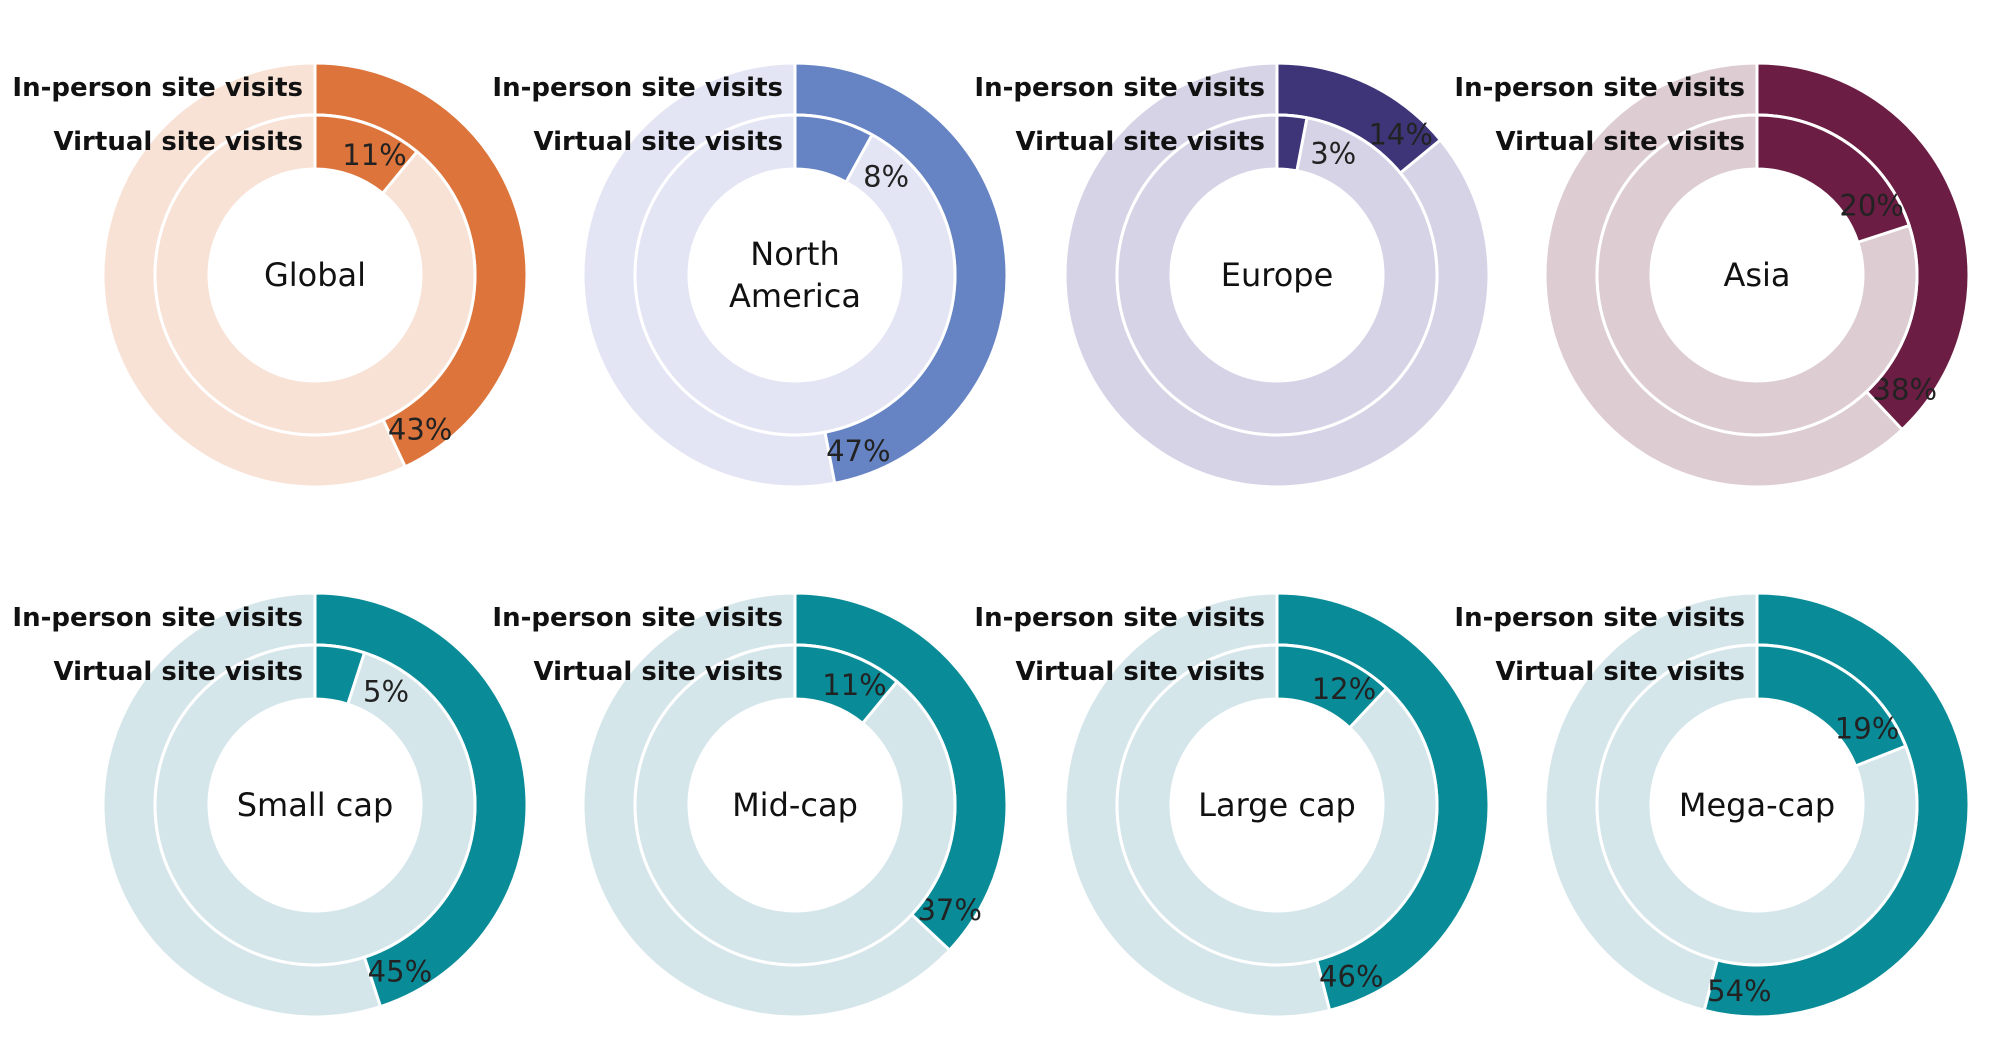  Describe the element at coordinates (1757, 805) in the screenshot. I see `center-label-mega-cap: Mega-cap` at that location.